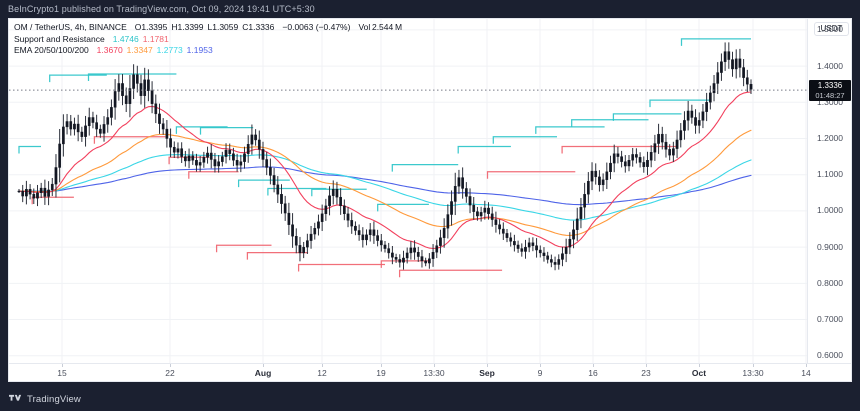 The image size is (860, 411). What do you see at coordinates (830, 210) in the screenshot?
I see `price-tick: 1.0000` at bounding box center [830, 210].